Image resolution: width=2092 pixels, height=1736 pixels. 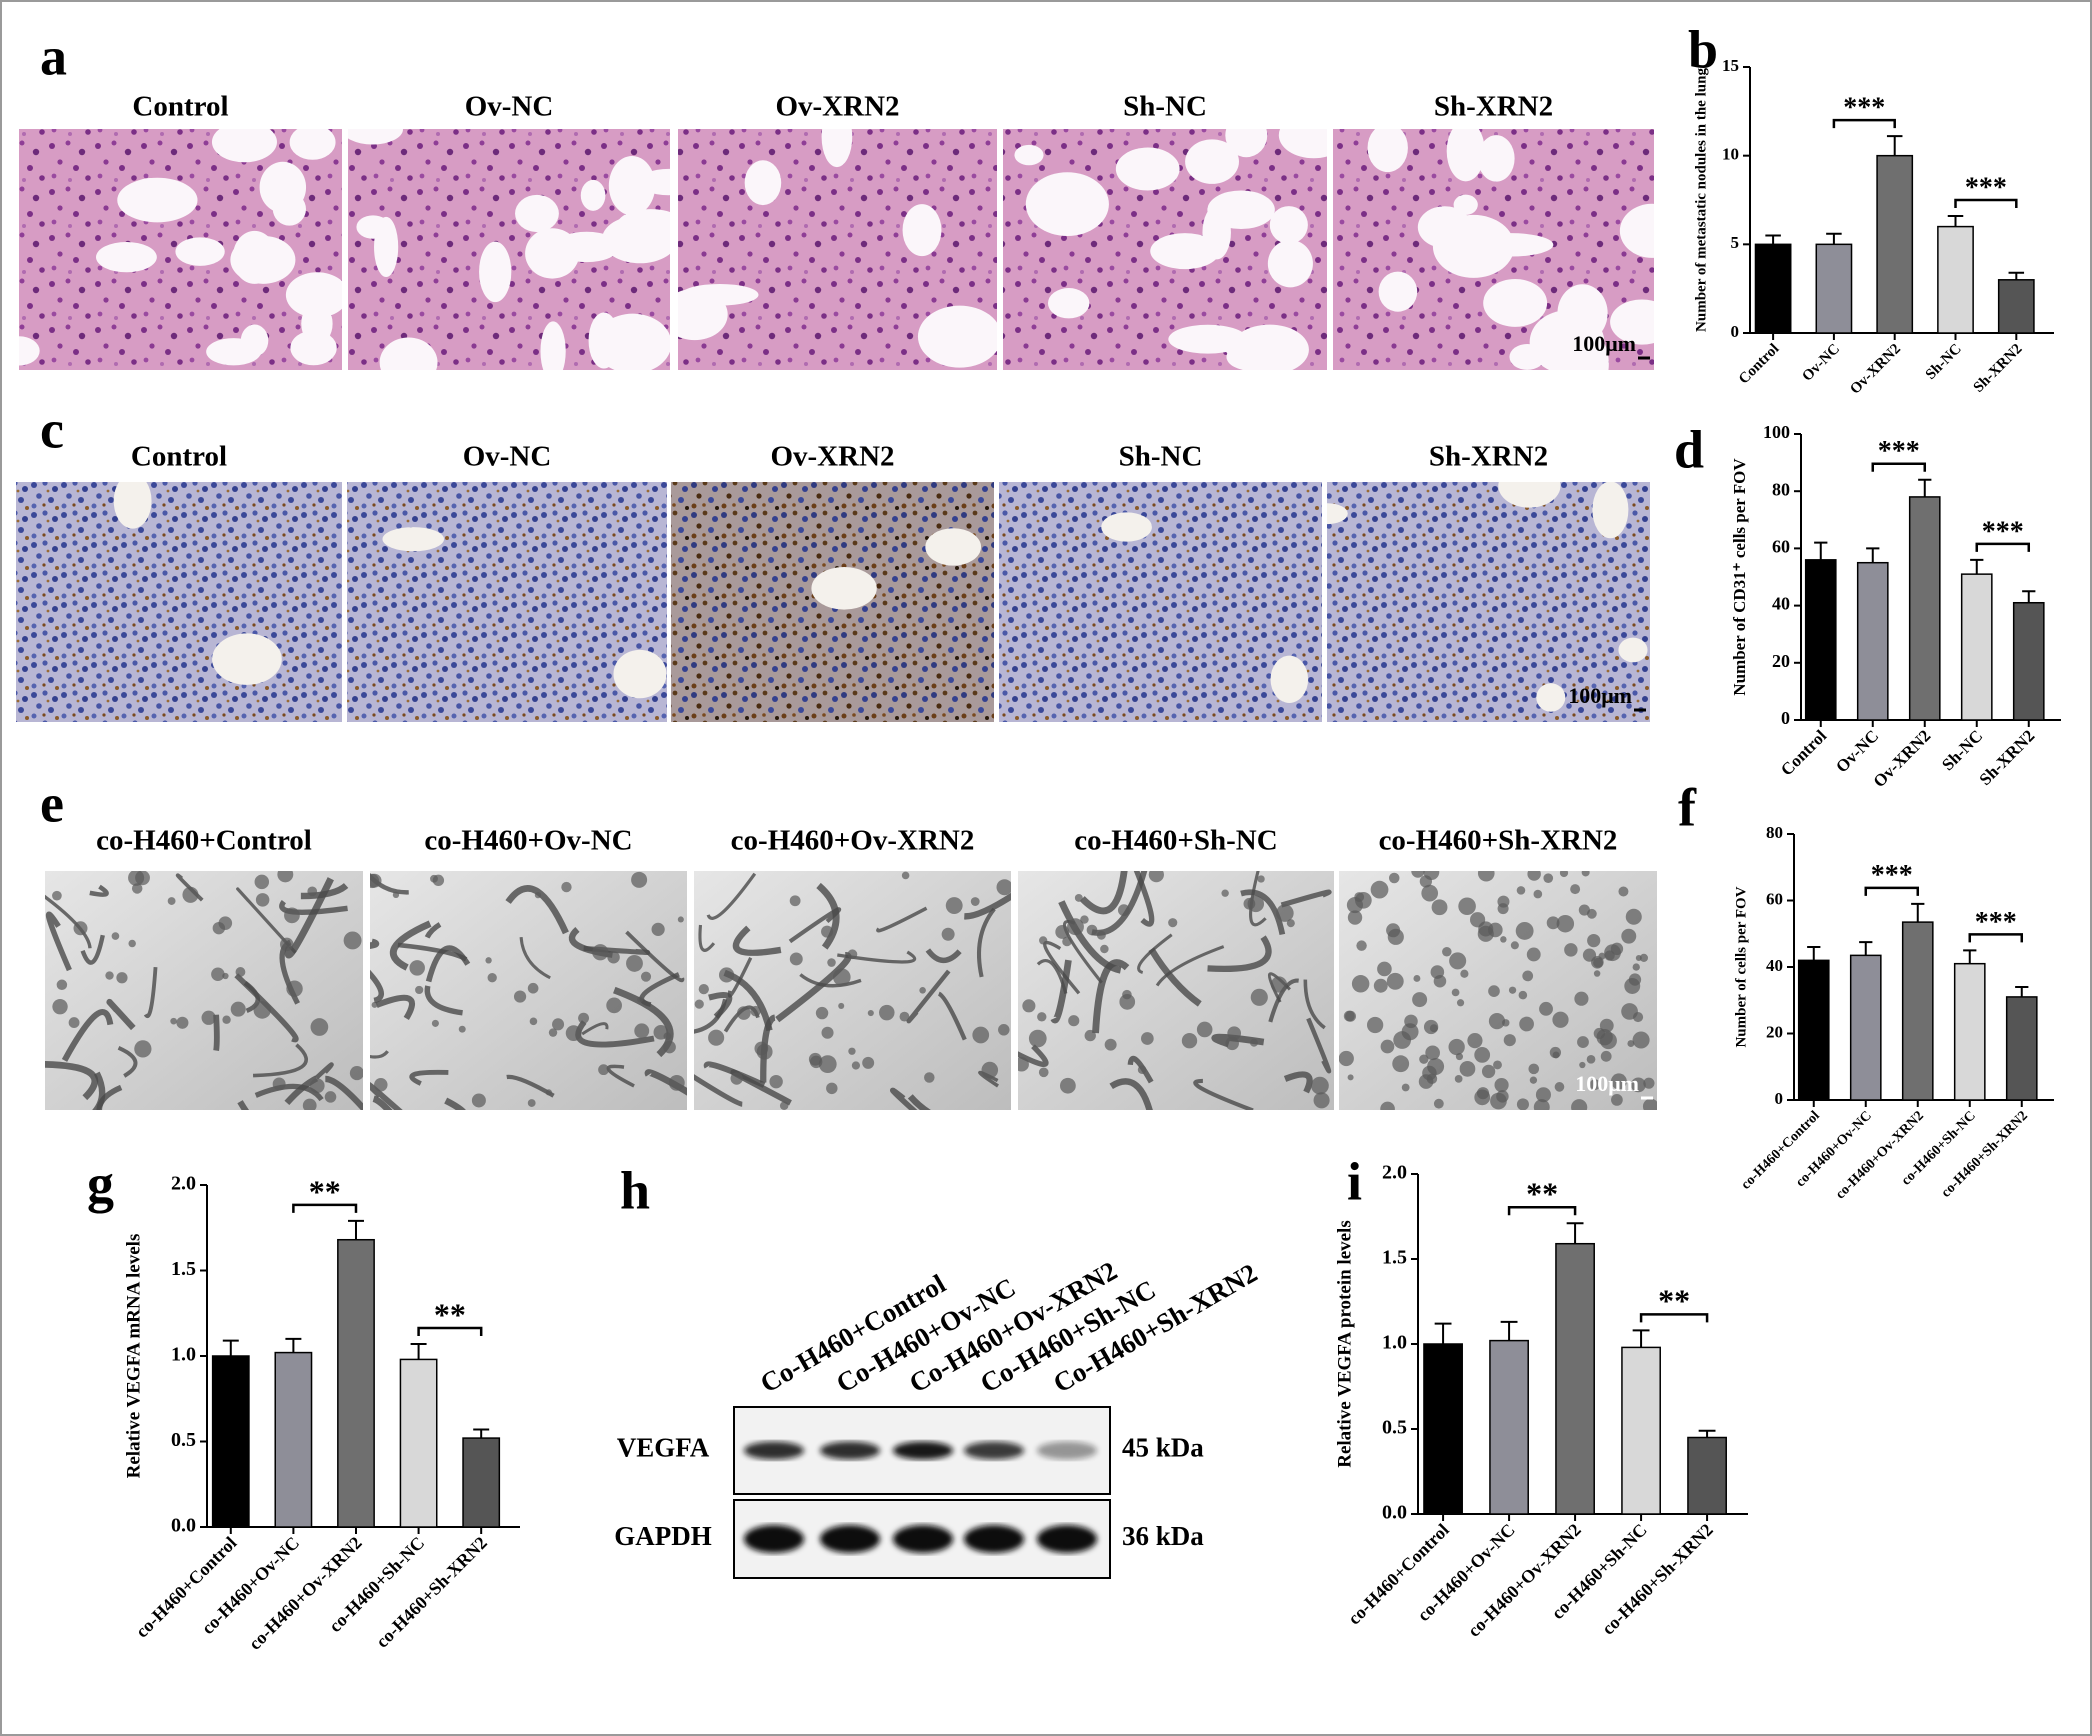 I want to click on panel-letter: a, so click(x=53, y=56).